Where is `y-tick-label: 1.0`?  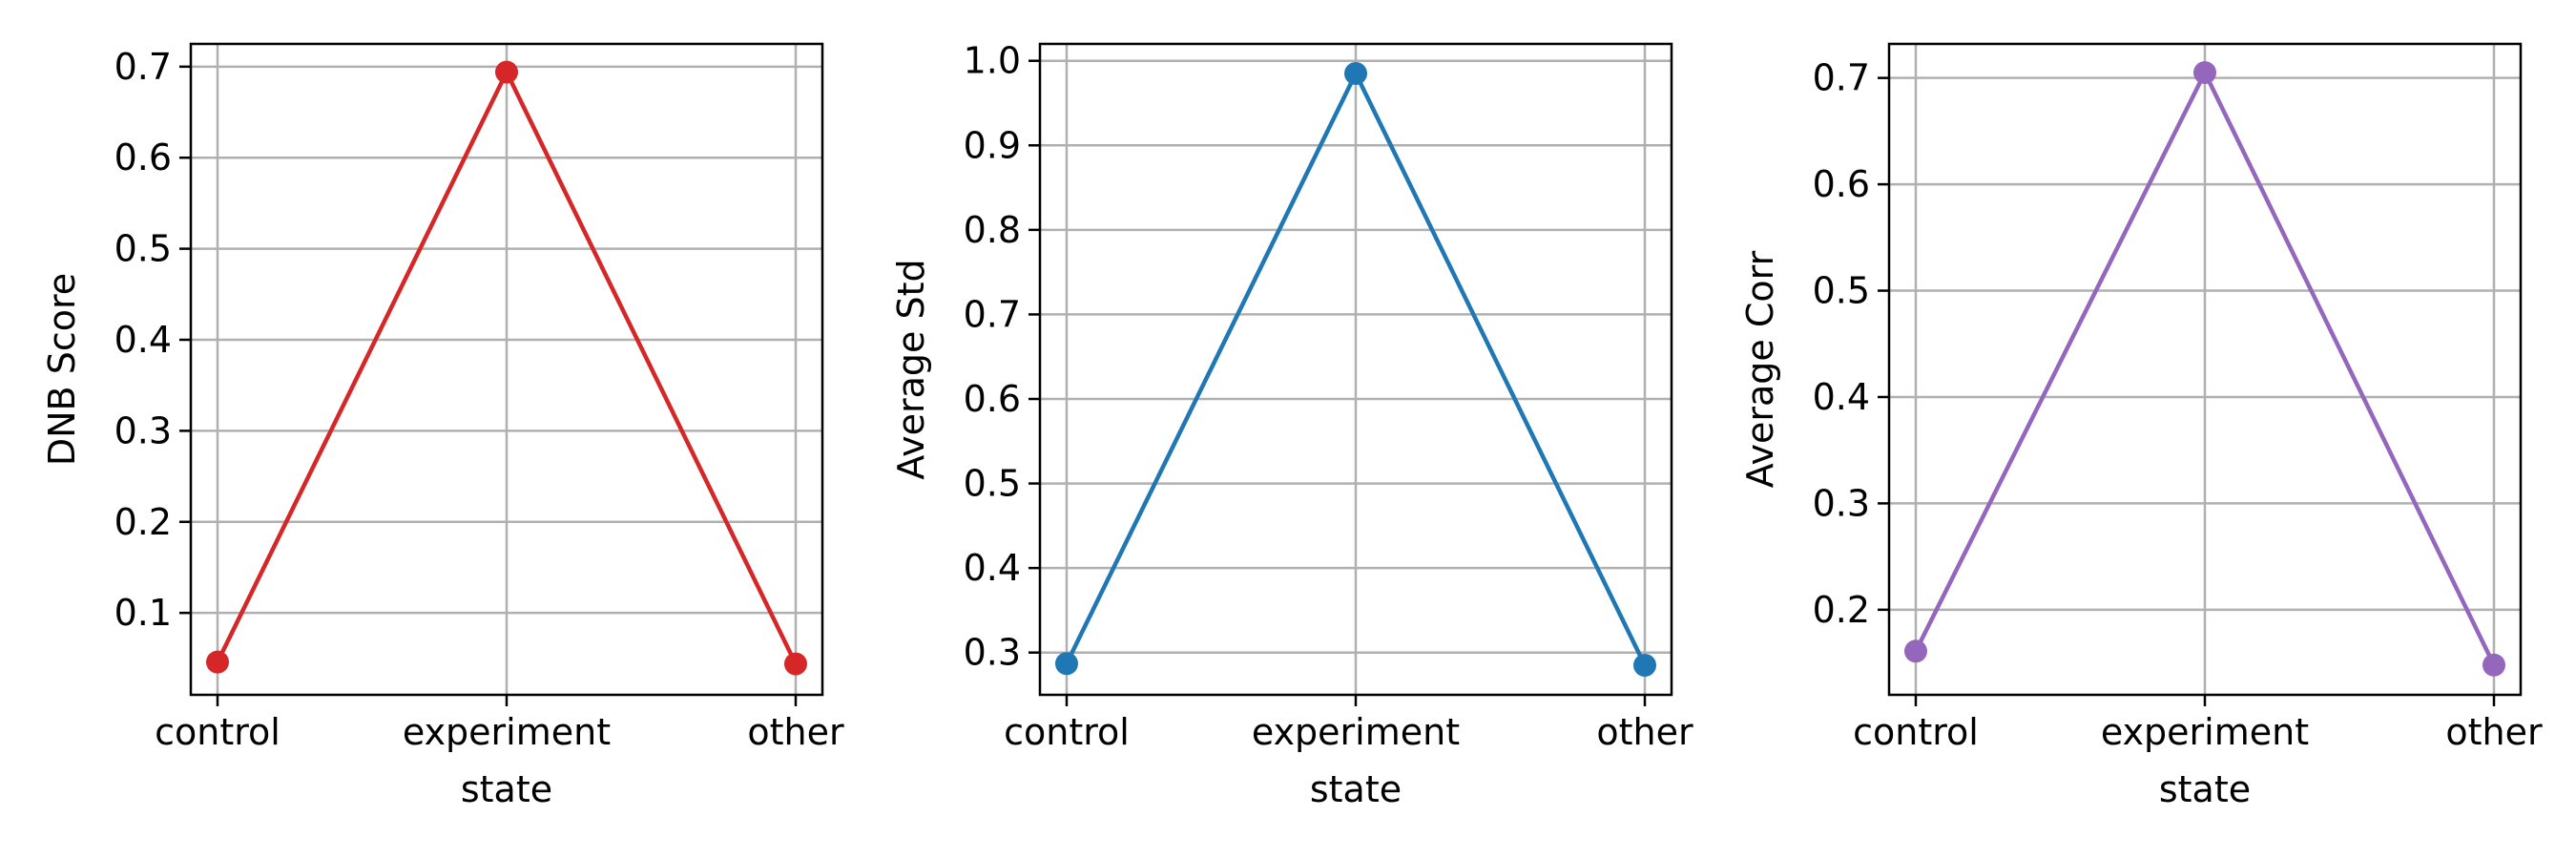 y-tick-label: 1.0 is located at coordinates (992, 61).